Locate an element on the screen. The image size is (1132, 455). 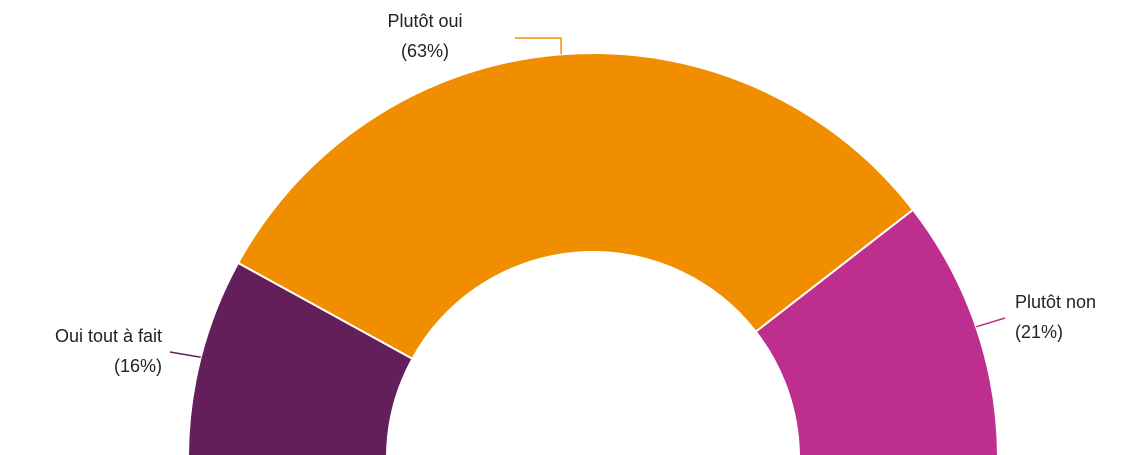
value-label: (21%) is located at coordinates (1039, 332).